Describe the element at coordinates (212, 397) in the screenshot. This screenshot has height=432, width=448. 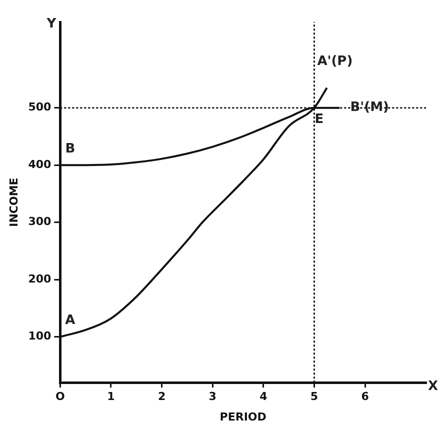
I see `x-tick-label: 3` at that location.